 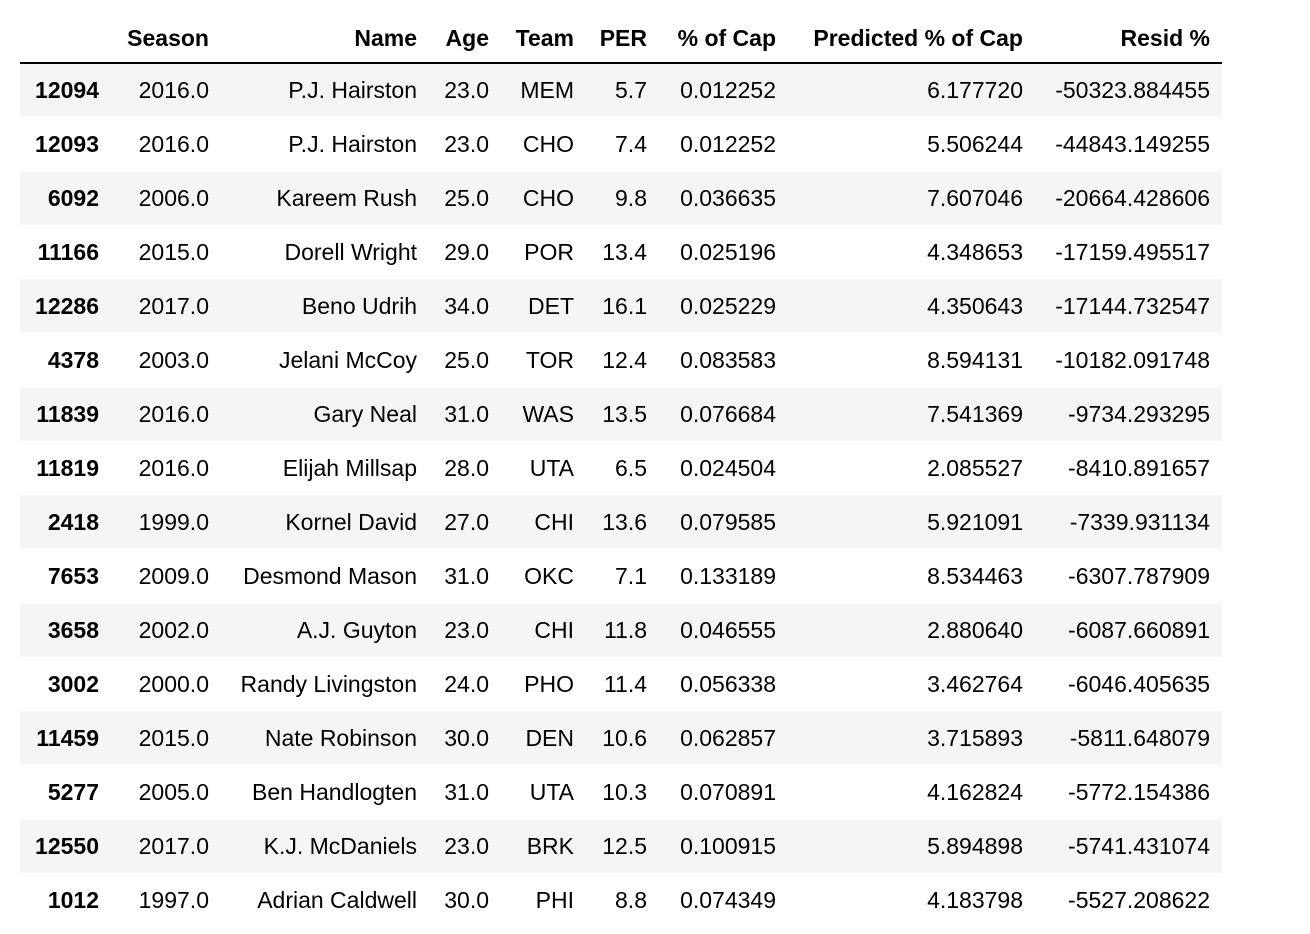 I want to click on cell-per: 9.8, so click(x=631, y=197).